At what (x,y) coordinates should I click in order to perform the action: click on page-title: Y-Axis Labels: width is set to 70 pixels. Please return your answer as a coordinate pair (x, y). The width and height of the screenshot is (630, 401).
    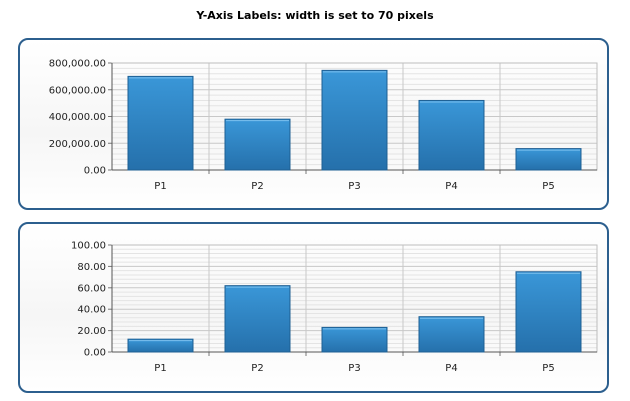
    Looking at the image, I should click on (315, 15).